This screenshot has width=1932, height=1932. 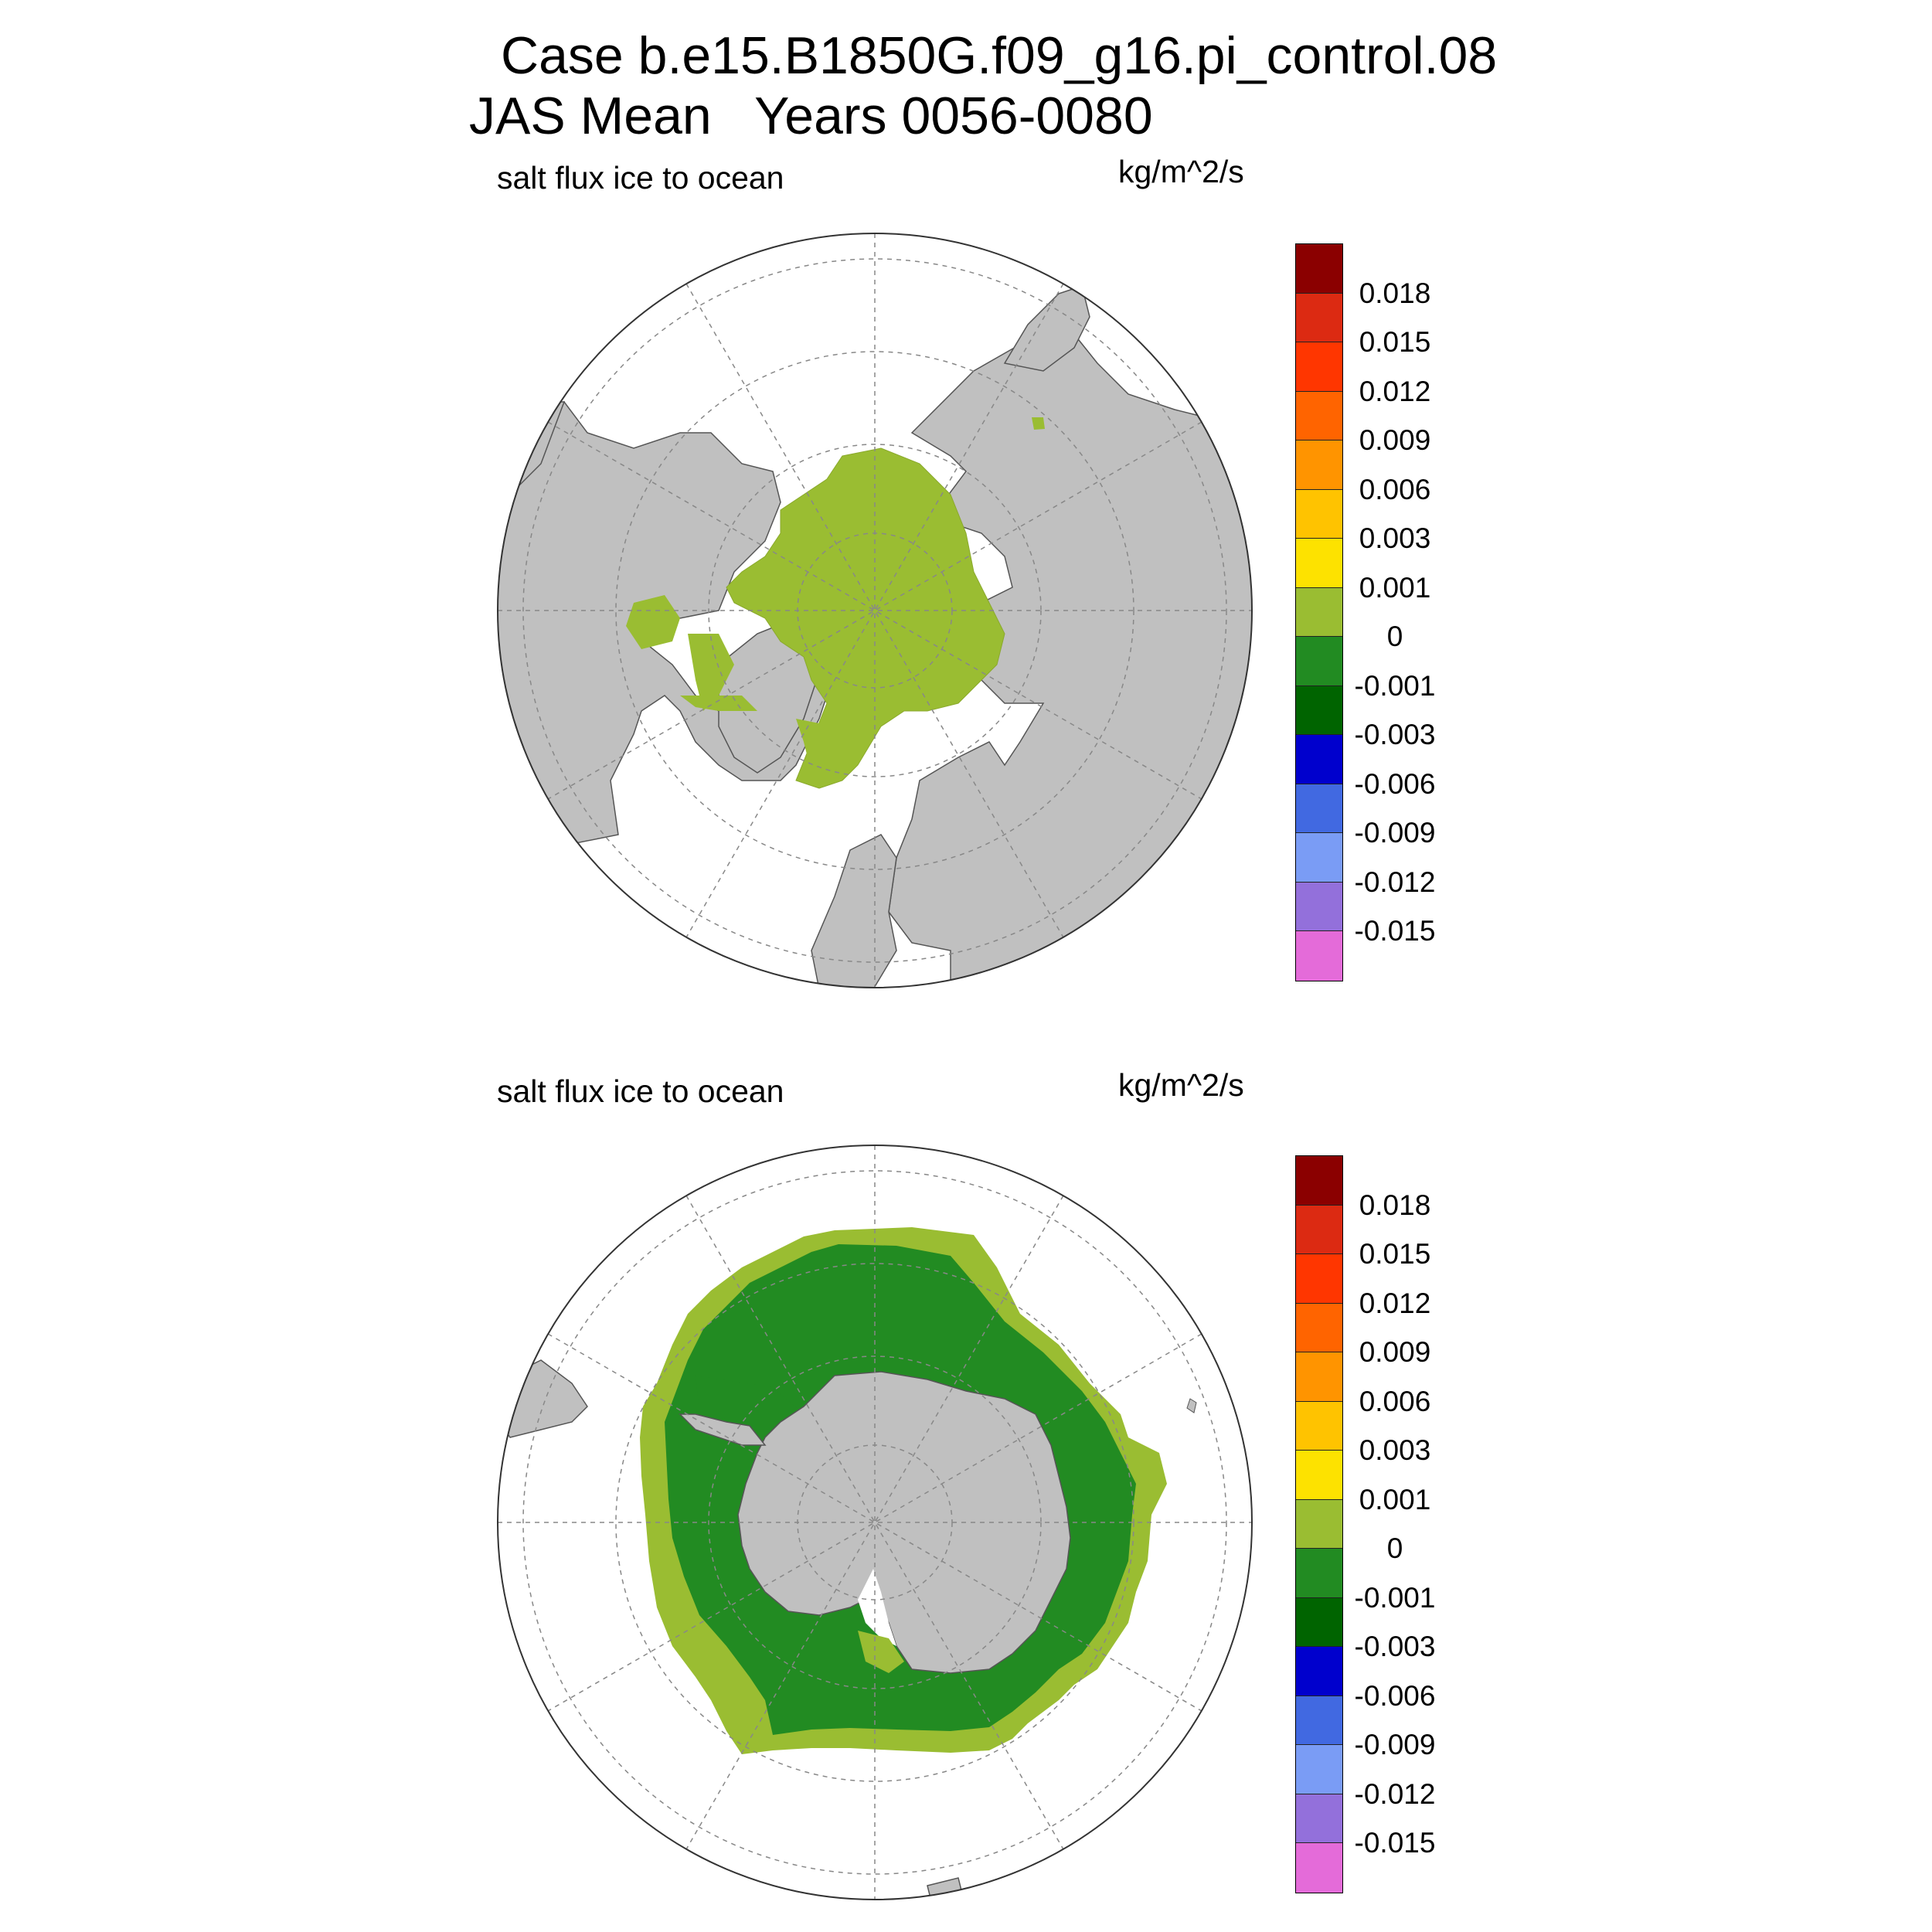 I want to click on north-ice-arctic, so click(x=865, y=618).